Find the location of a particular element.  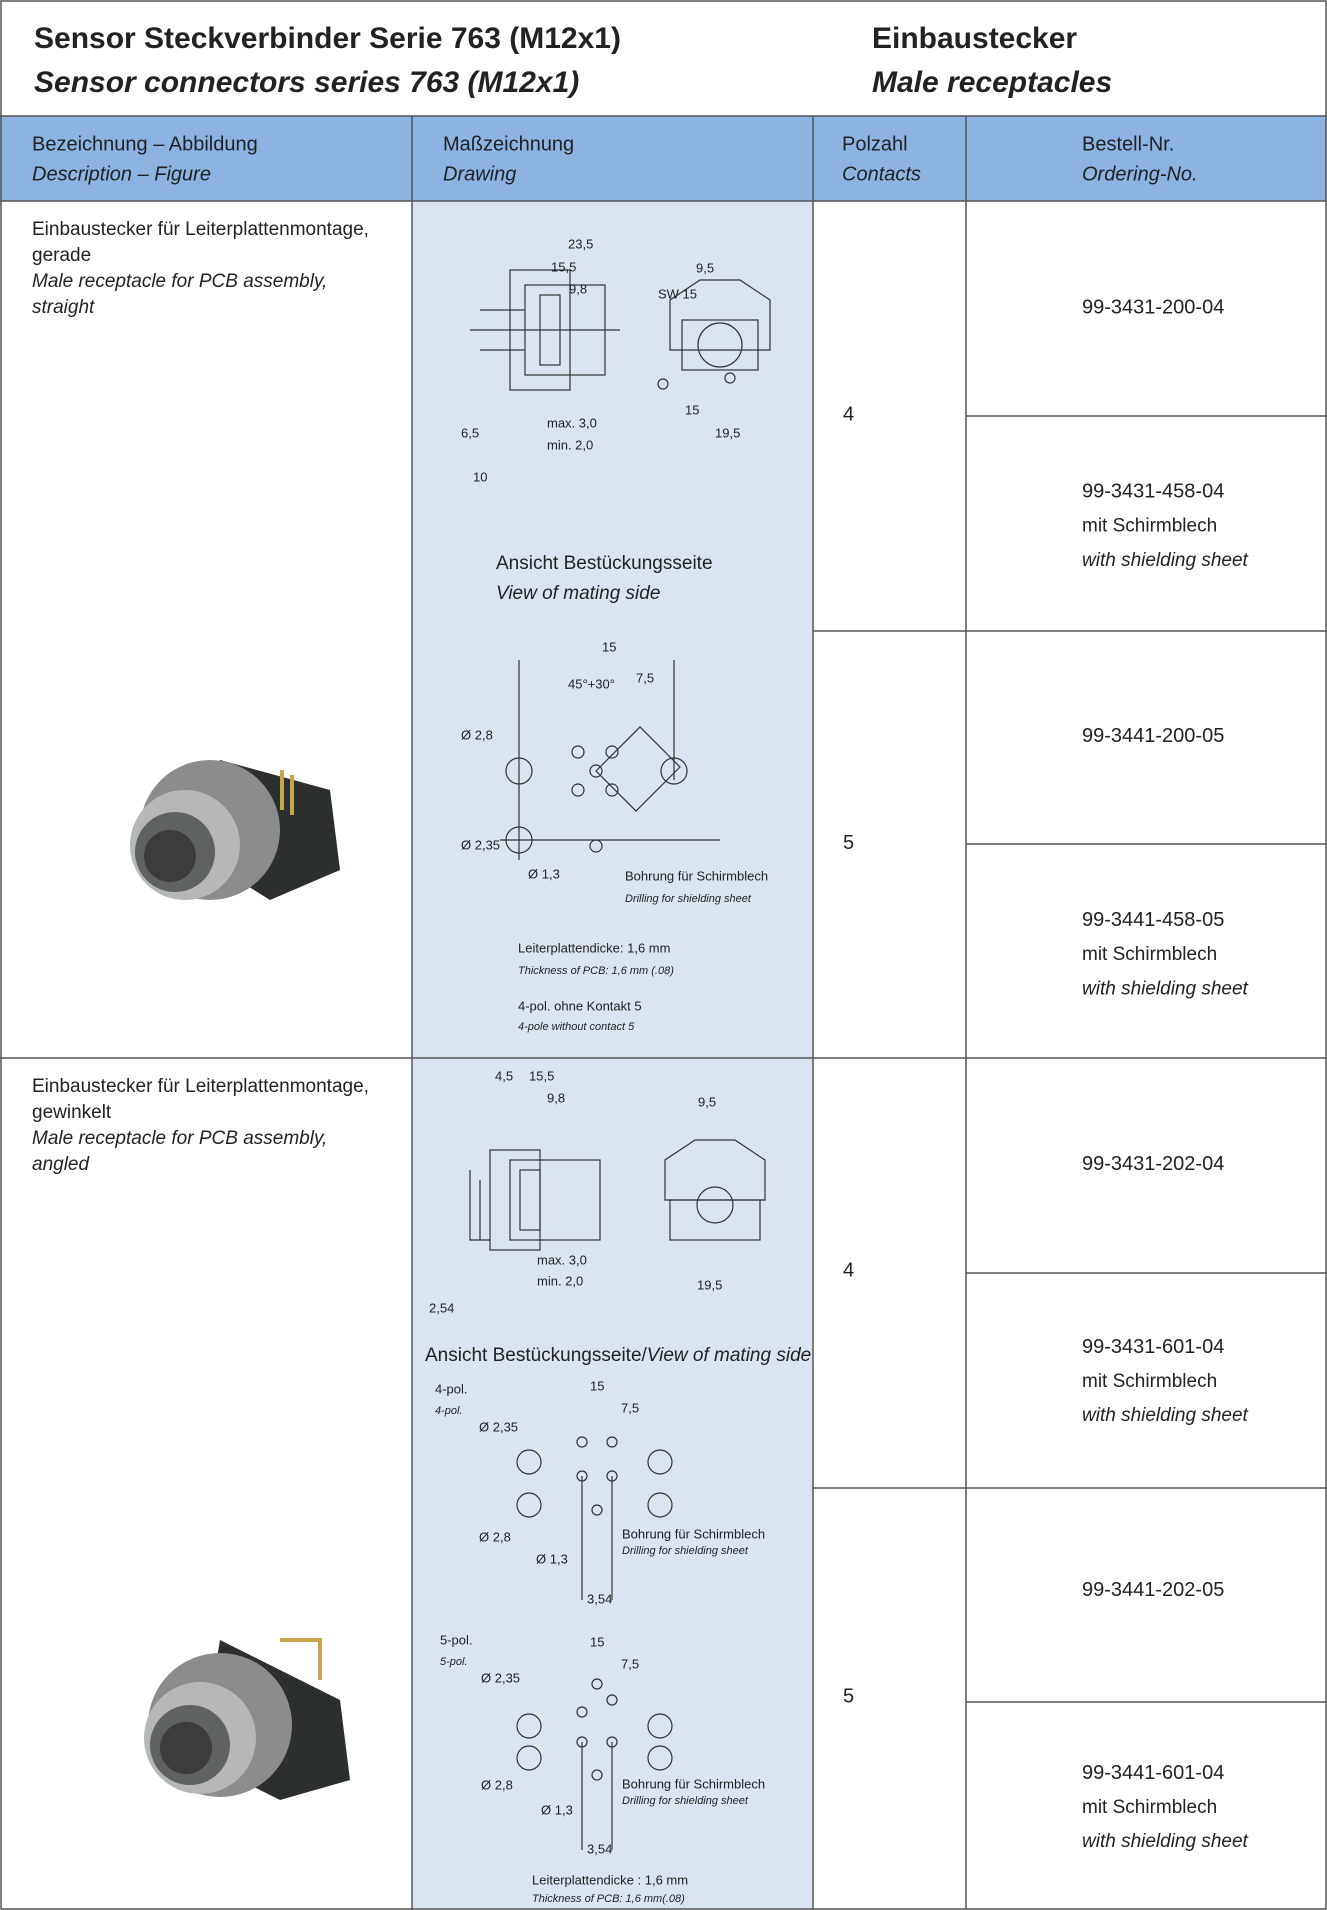

dimension: SW 15 is located at coordinates (677, 293).